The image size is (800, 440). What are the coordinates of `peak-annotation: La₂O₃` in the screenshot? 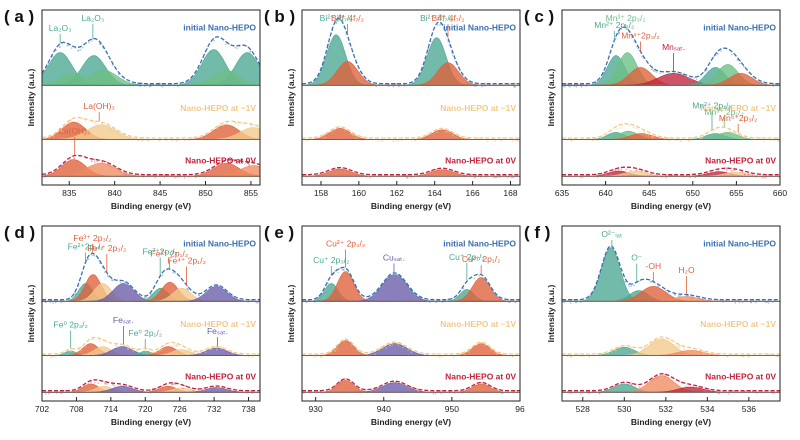 It's located at (60, 28).